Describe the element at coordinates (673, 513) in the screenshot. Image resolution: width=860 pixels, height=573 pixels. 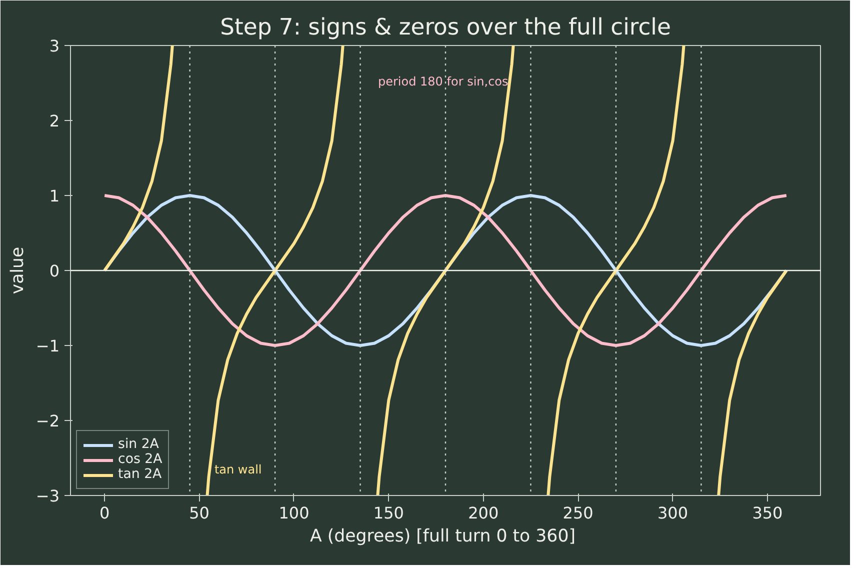
I see `x-tick-label: 300` at that location.